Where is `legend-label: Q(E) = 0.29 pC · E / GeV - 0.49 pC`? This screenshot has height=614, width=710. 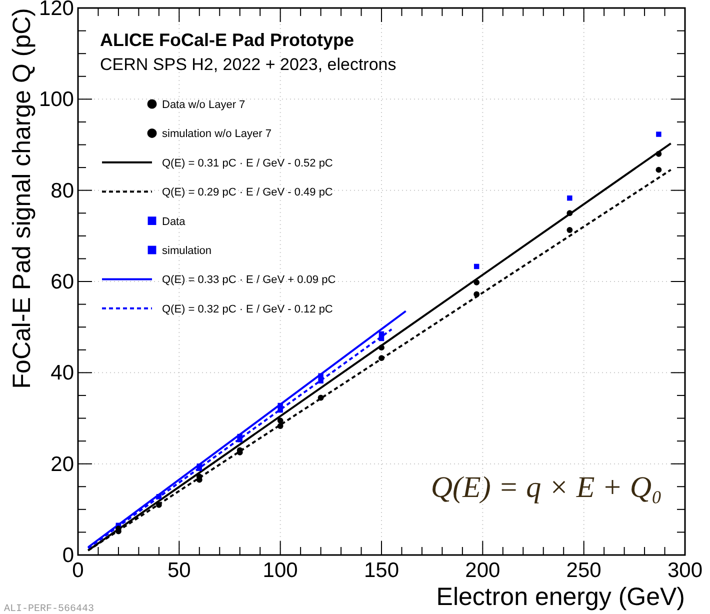 legend-label: Q(E) = 0.29 pC · E / GeV - 0.49 pC is located at coordinates (247, 192).